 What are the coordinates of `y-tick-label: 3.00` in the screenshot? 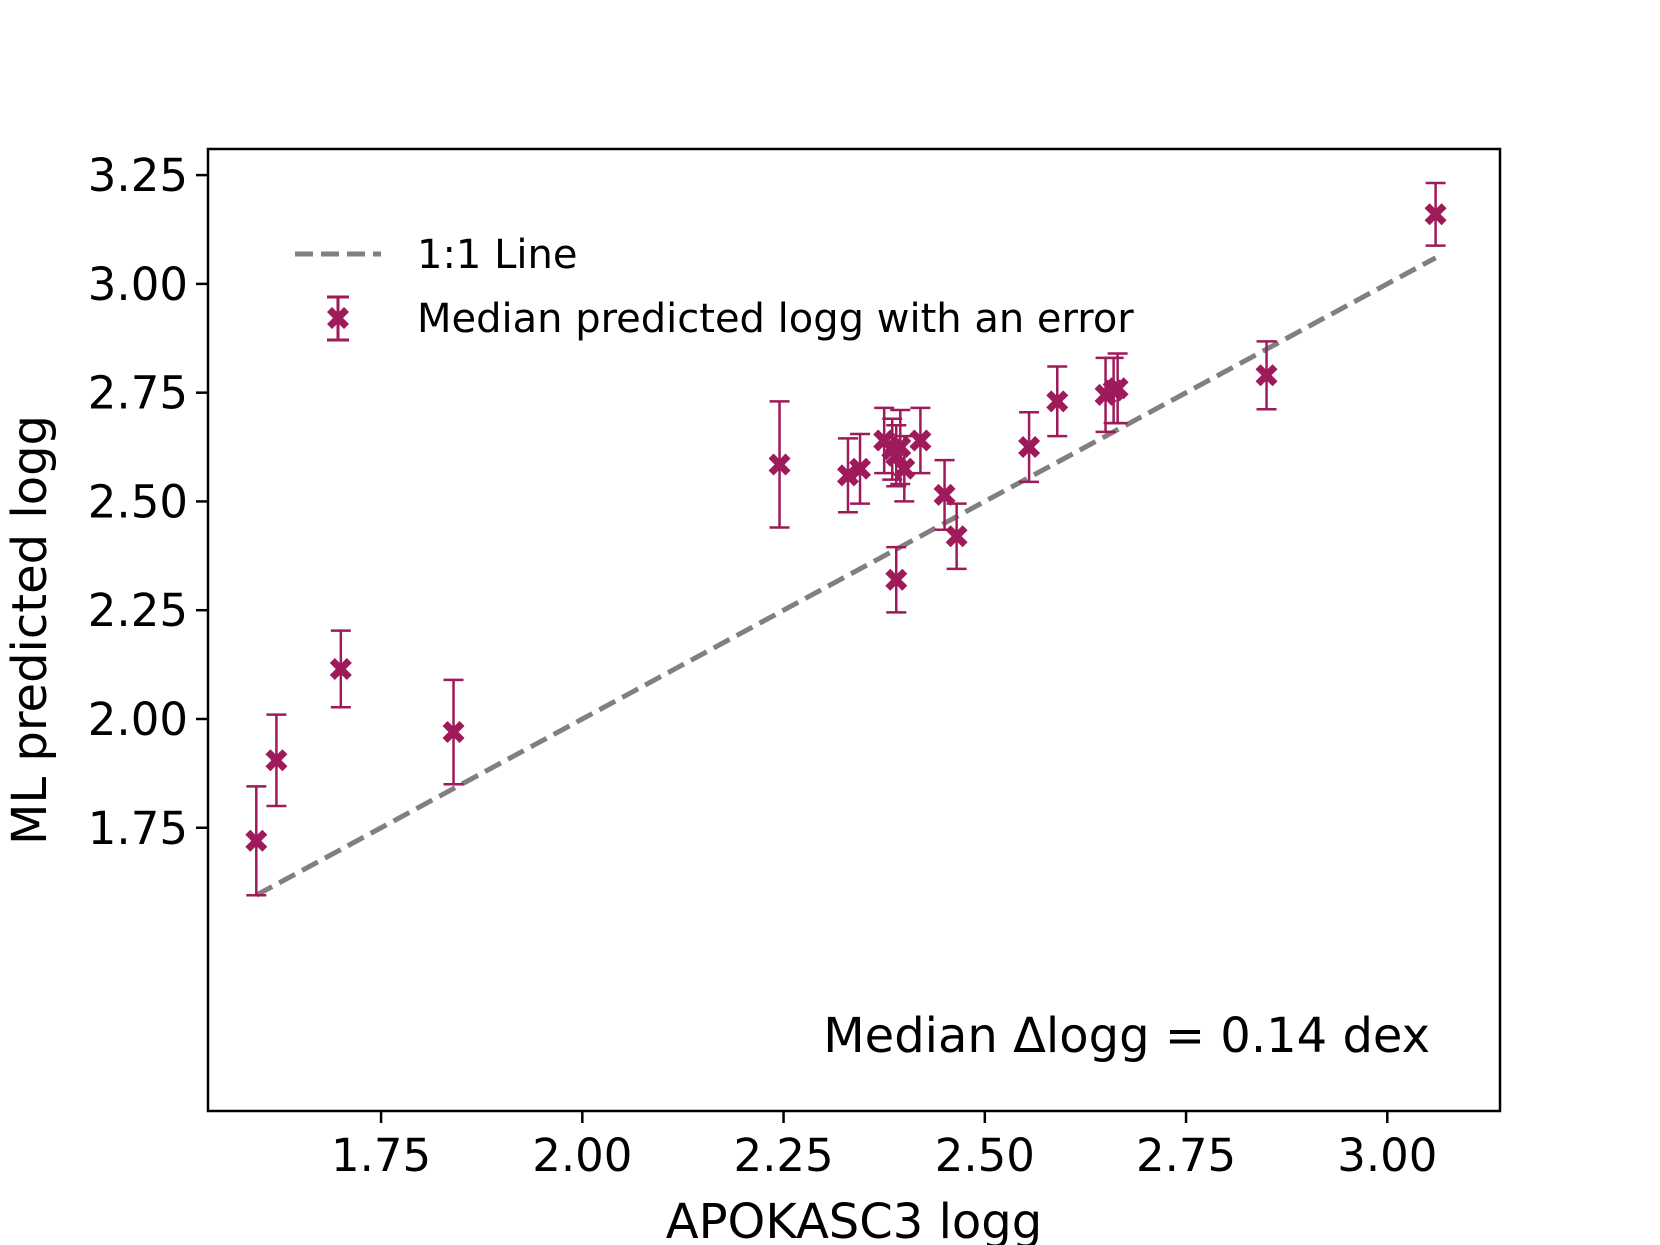 It's located at (138, 284).